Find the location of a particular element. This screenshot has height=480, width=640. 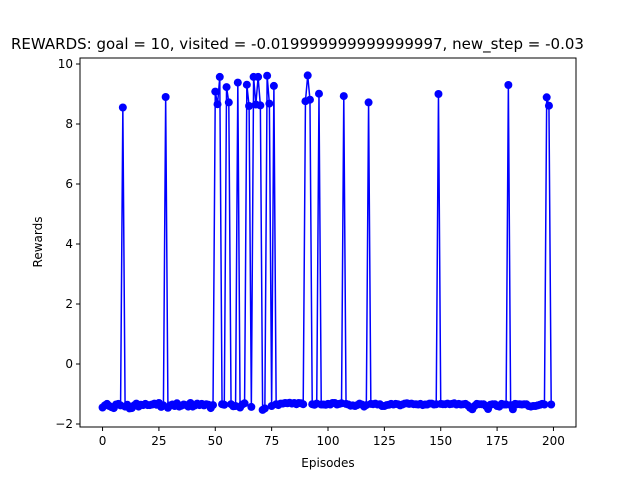

y-tick-label: 8 is located at coordinates (69, 124).